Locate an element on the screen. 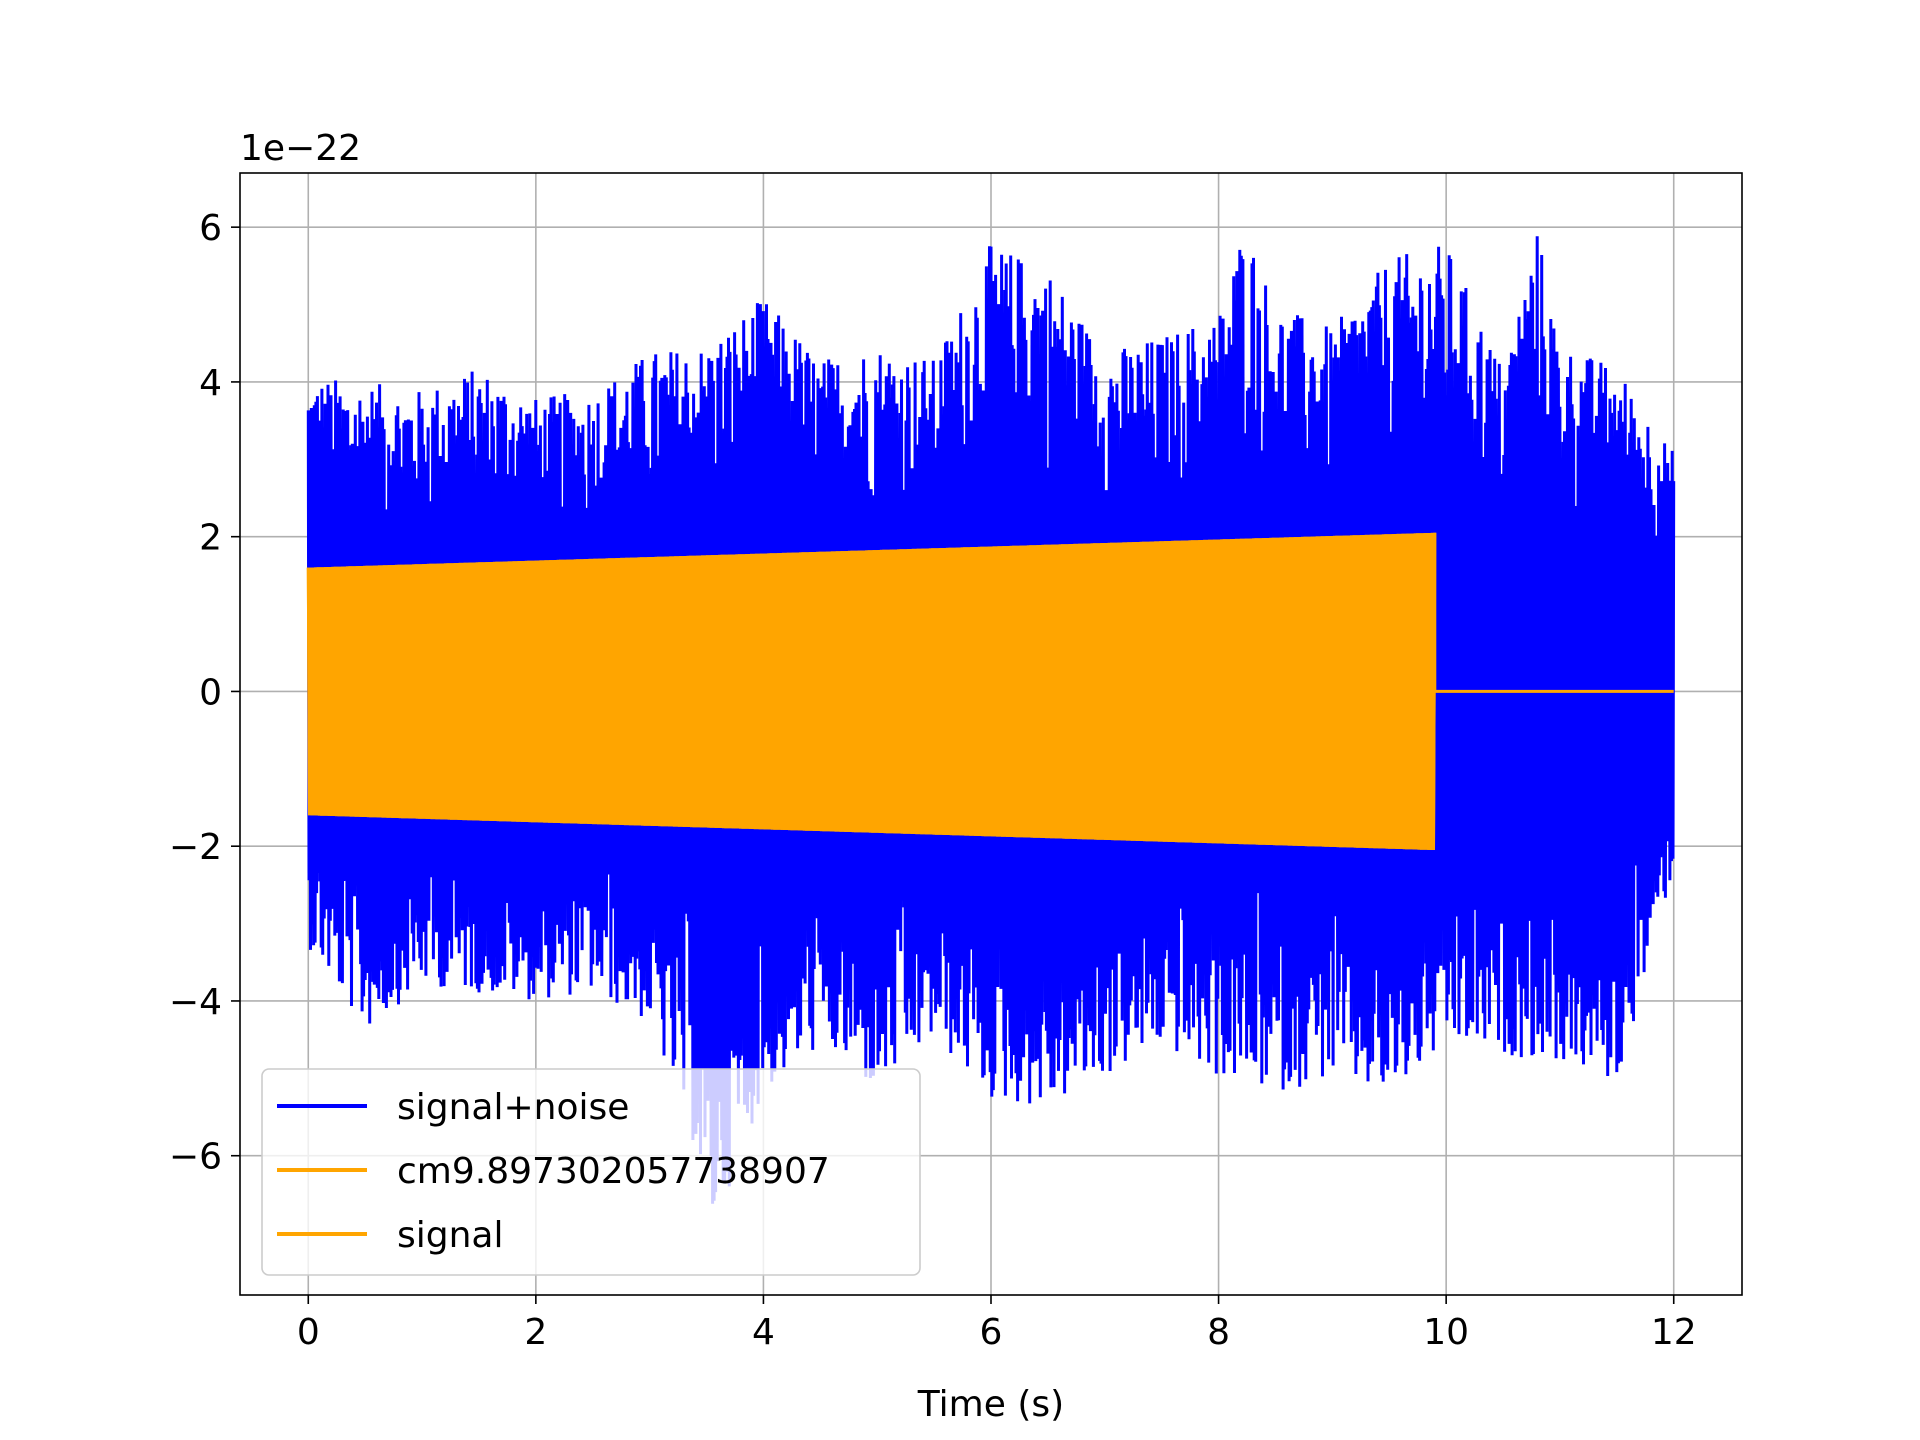 Image resolution: width=1920 pixels, height=1440 pixels. legend-label-signal-noise: signal+noise is located at coordinates (513, 1107).